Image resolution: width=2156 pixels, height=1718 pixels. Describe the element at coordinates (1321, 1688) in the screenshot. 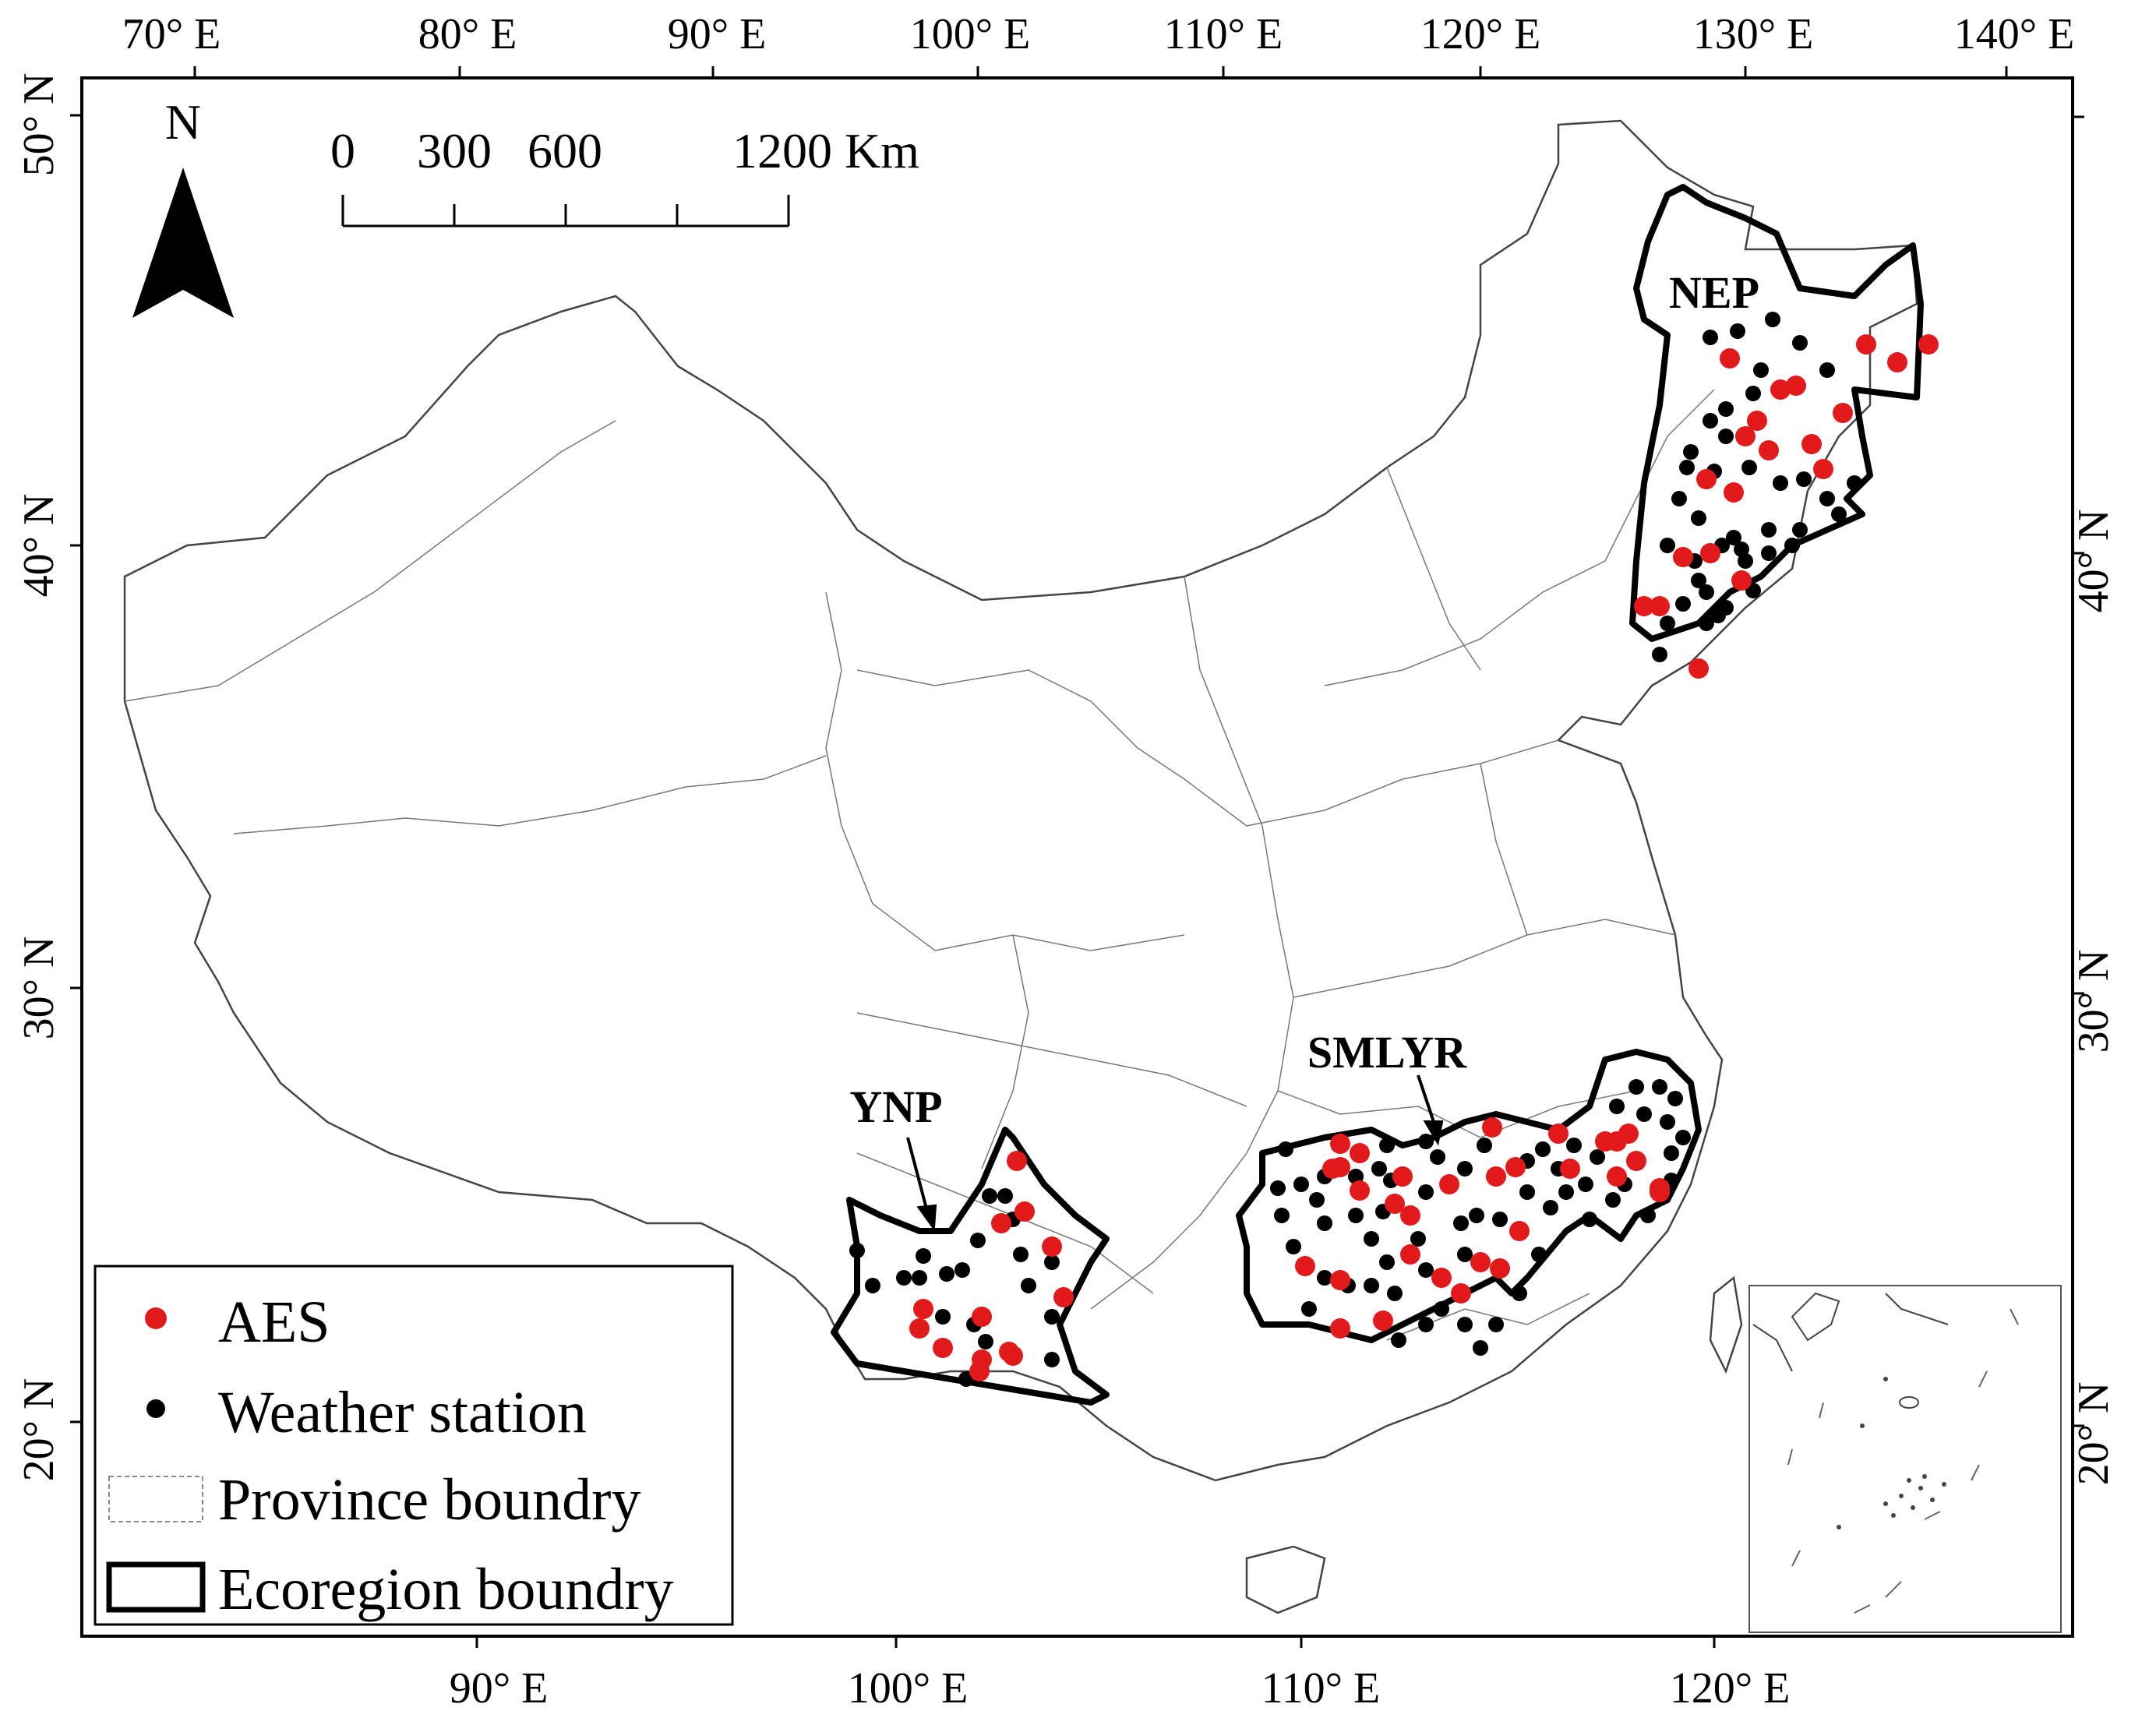

I see `lon-label-bottom: 110° E` at that location.